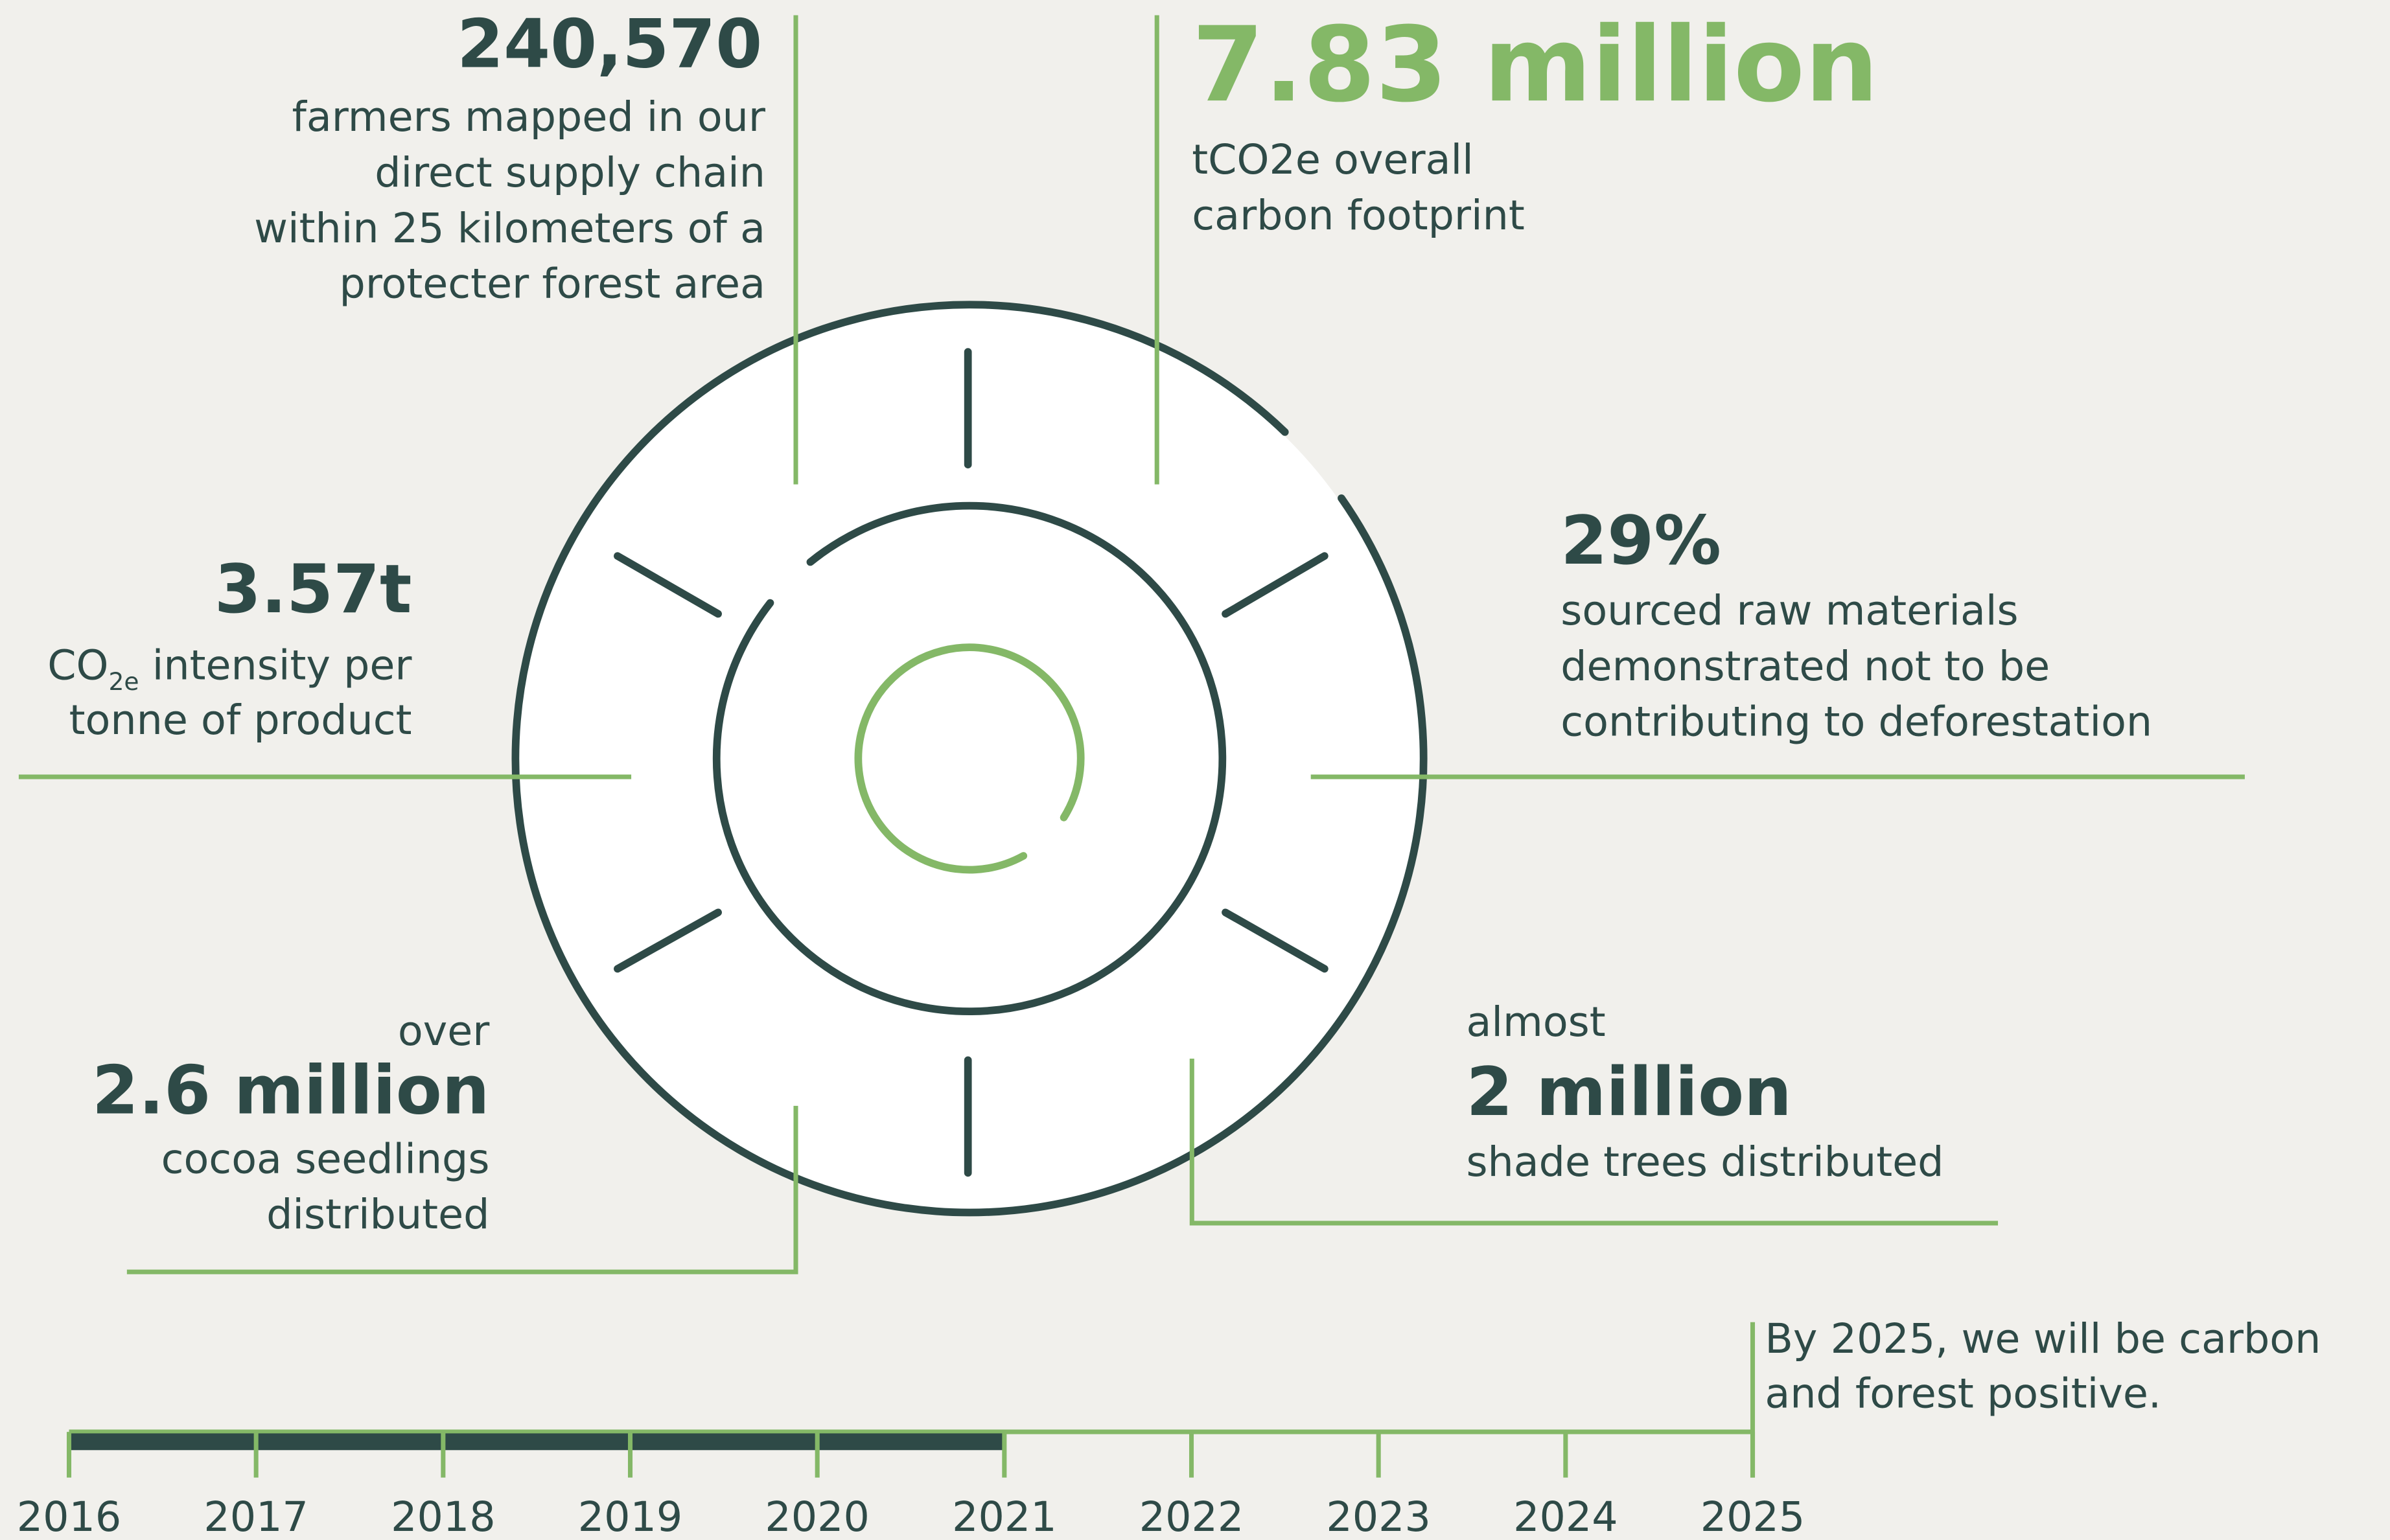 The width and height of the screenshot is (2390, 1540). I want to click on timeline-years: 2016 2017 2018 2019 2020 2021 2022 2023 2024 2025, so click(911, 1486).